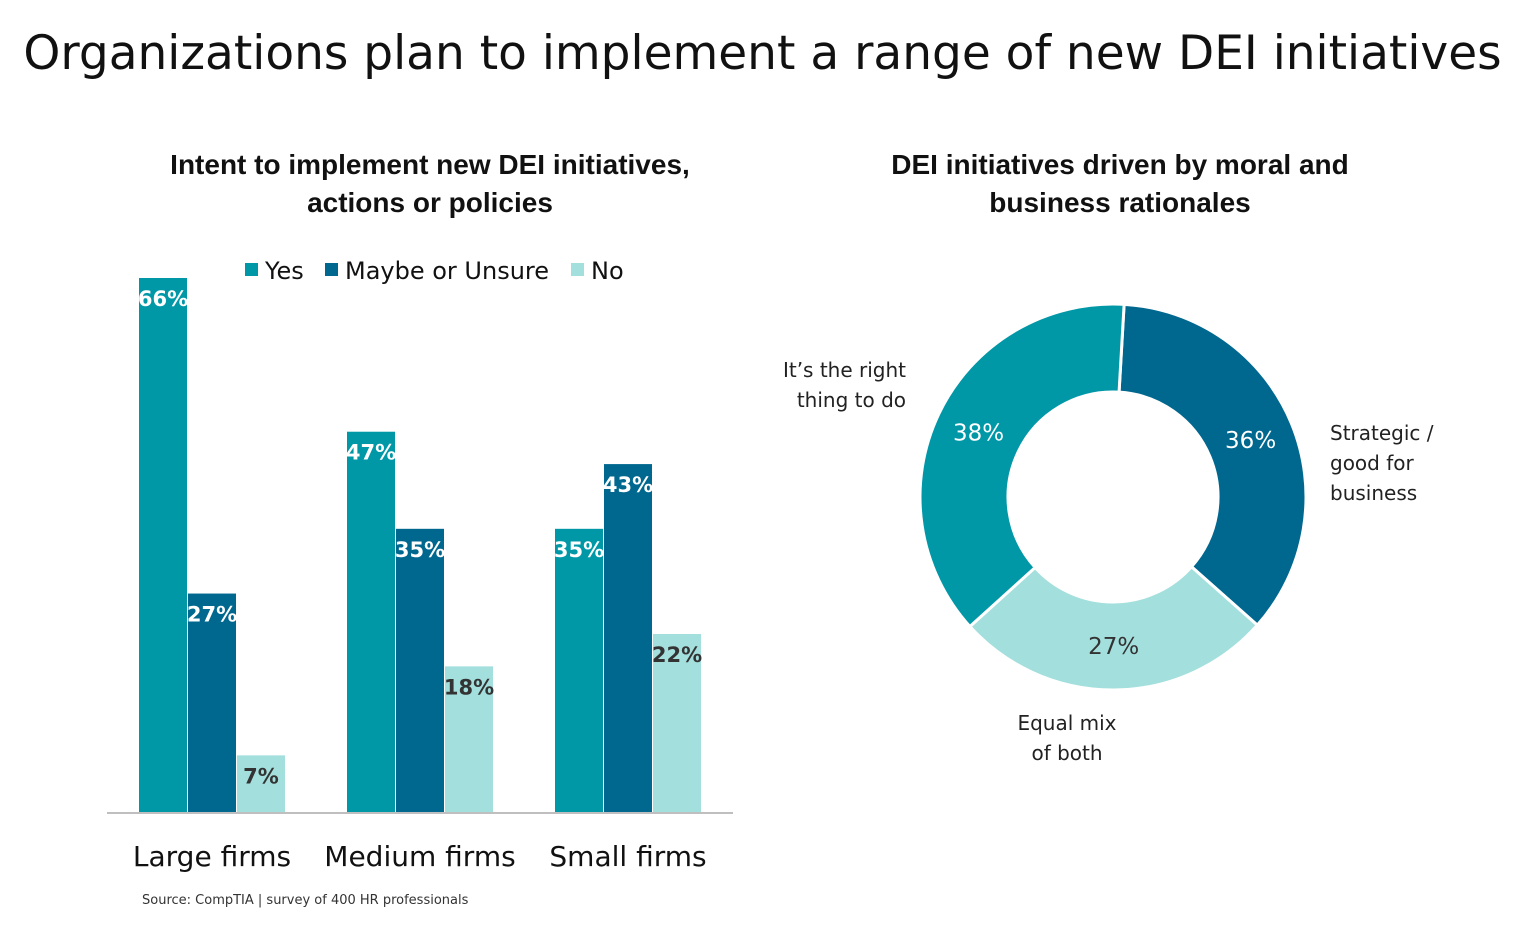 The image size is (1525, 927). What do you see at coordinates (844, 385) in the screenshot?
I see `donut-category-label-2: It’s the right thing to do` at bounding box center [844, 385].